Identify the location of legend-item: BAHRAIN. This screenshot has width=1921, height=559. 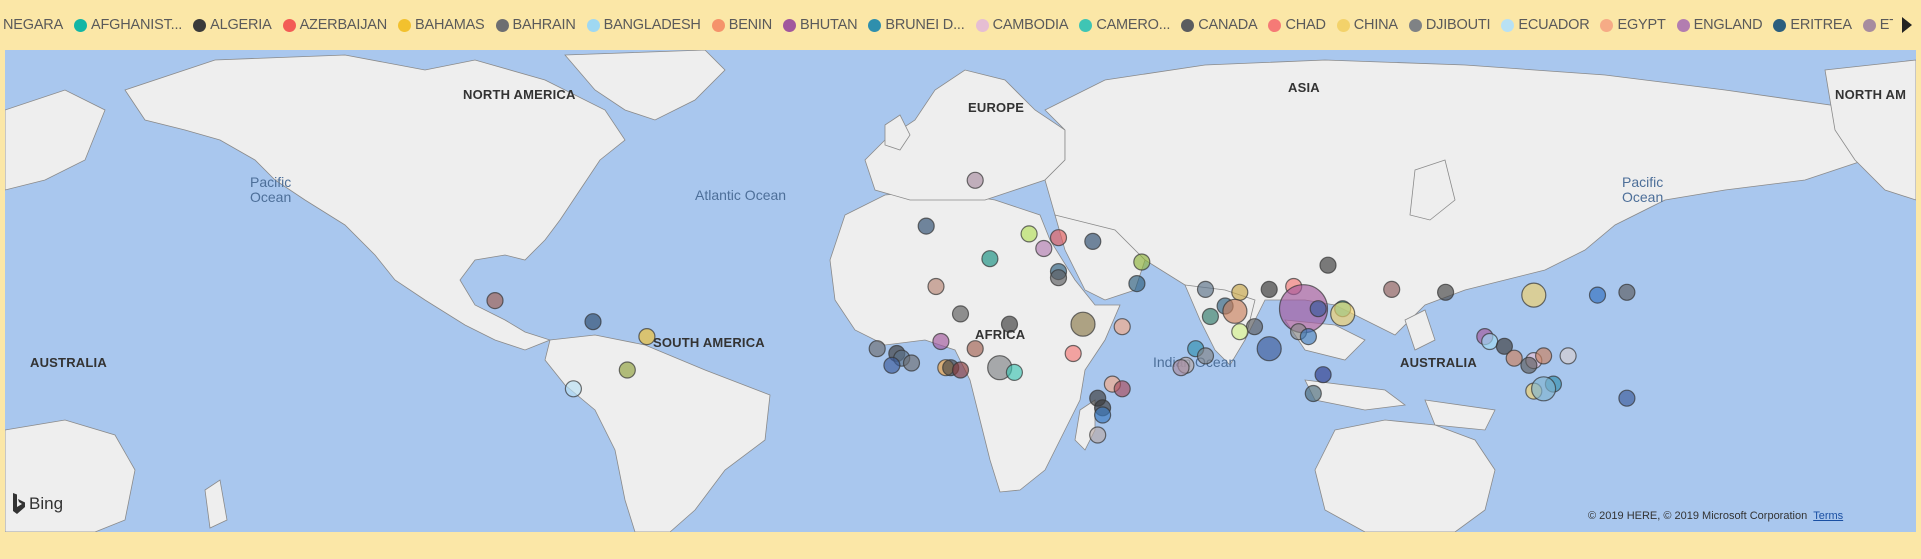
(535, 25).